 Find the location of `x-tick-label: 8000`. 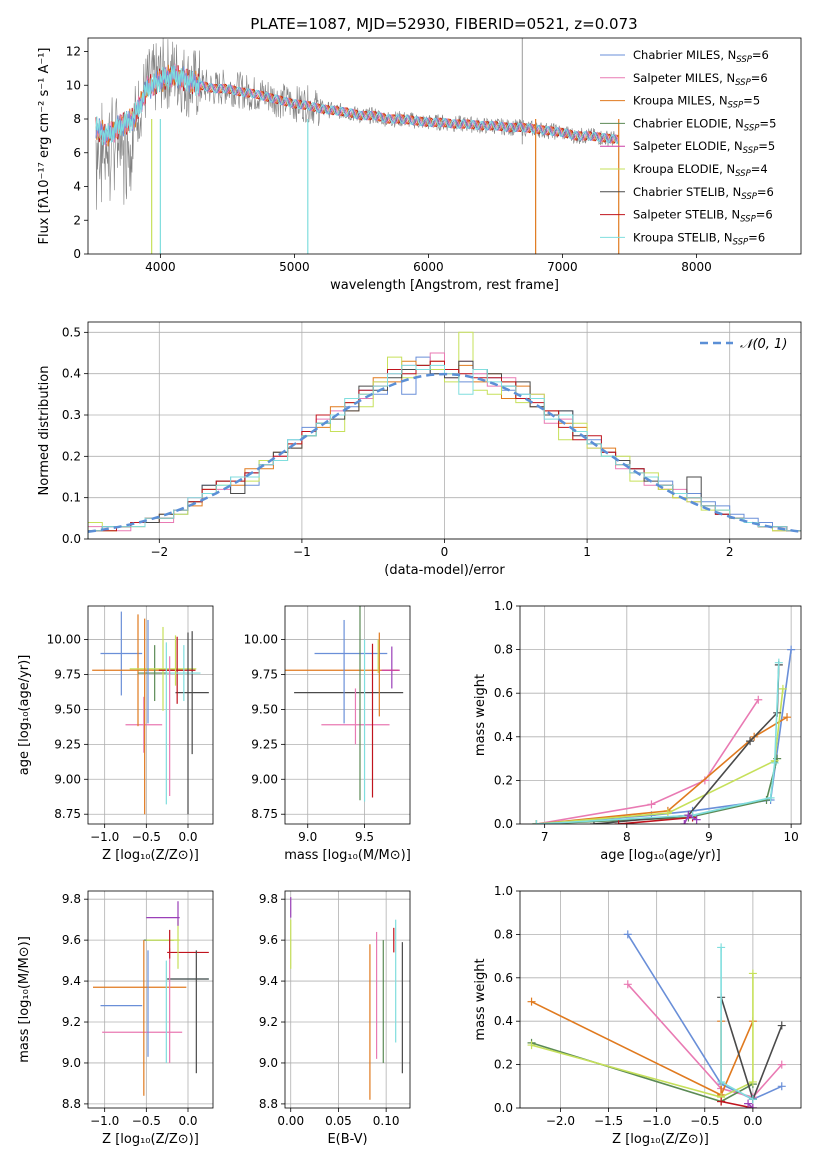

x-tick-label: 8000 is located at coordinates (696, 267).